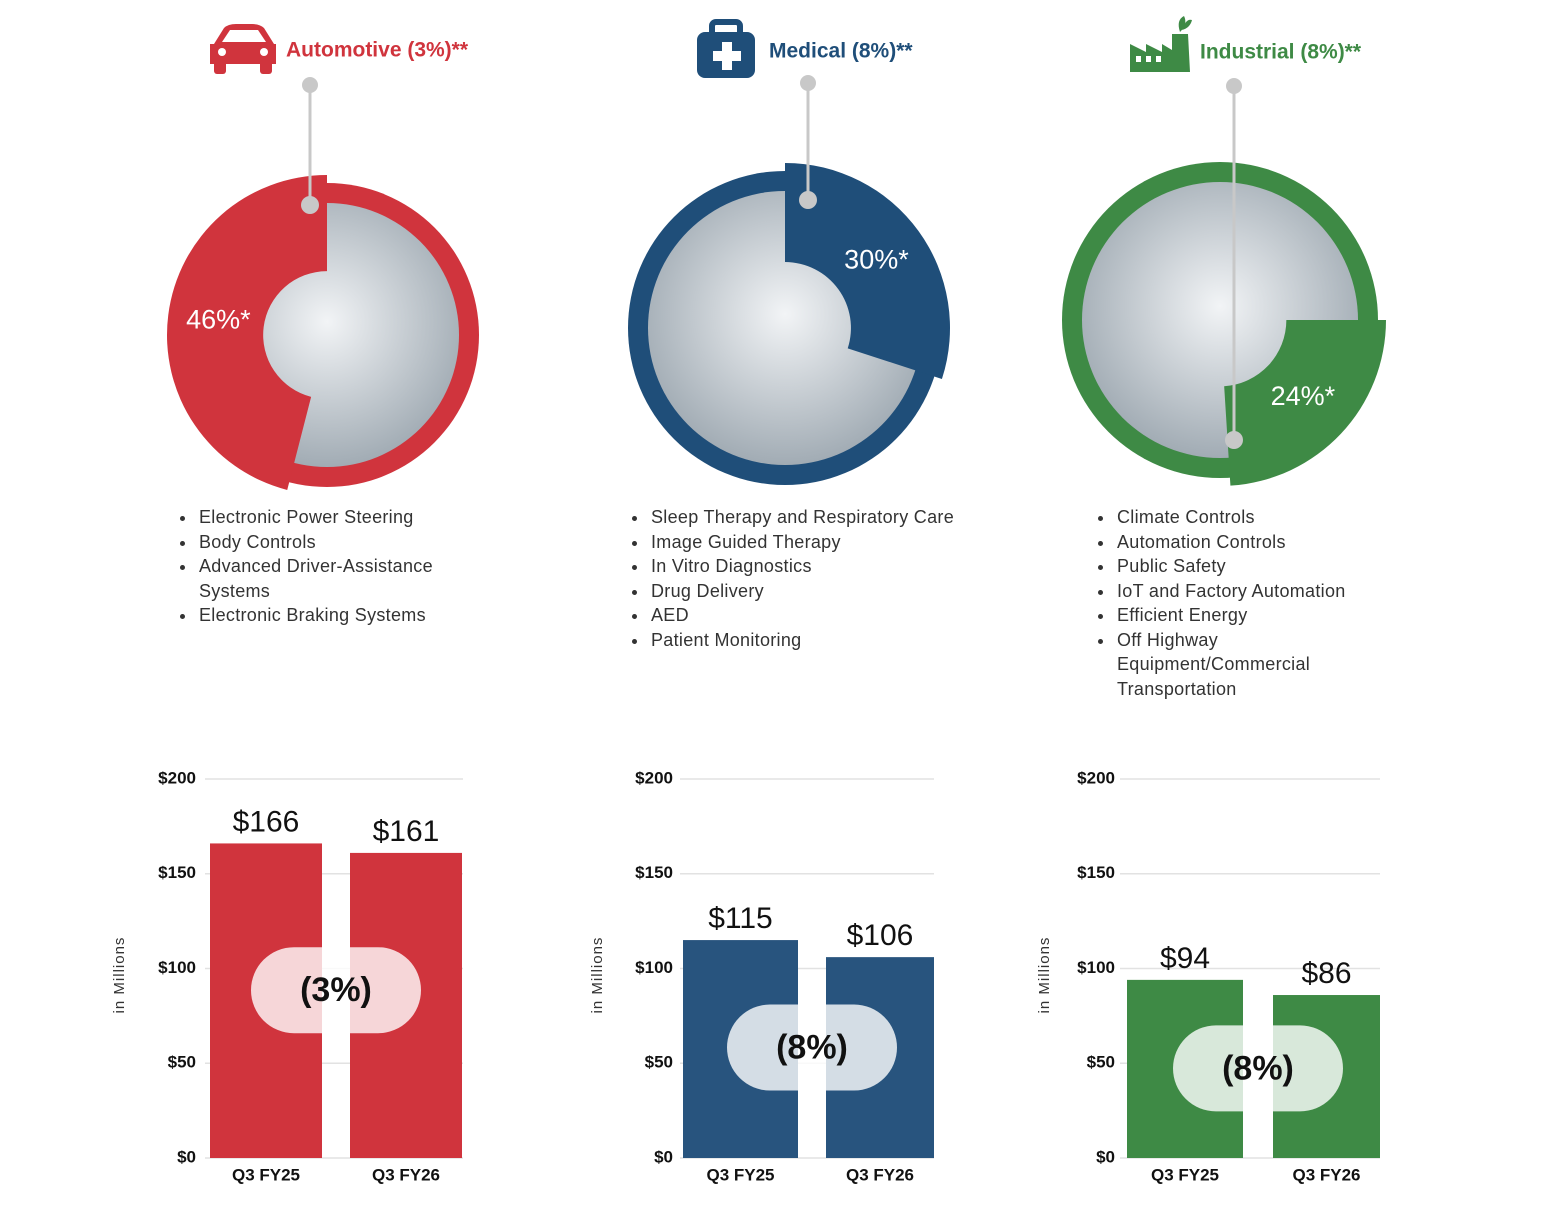  I want to click on bullet-item: Sleep Therapy and Respiratory Care, so click(839, 517).